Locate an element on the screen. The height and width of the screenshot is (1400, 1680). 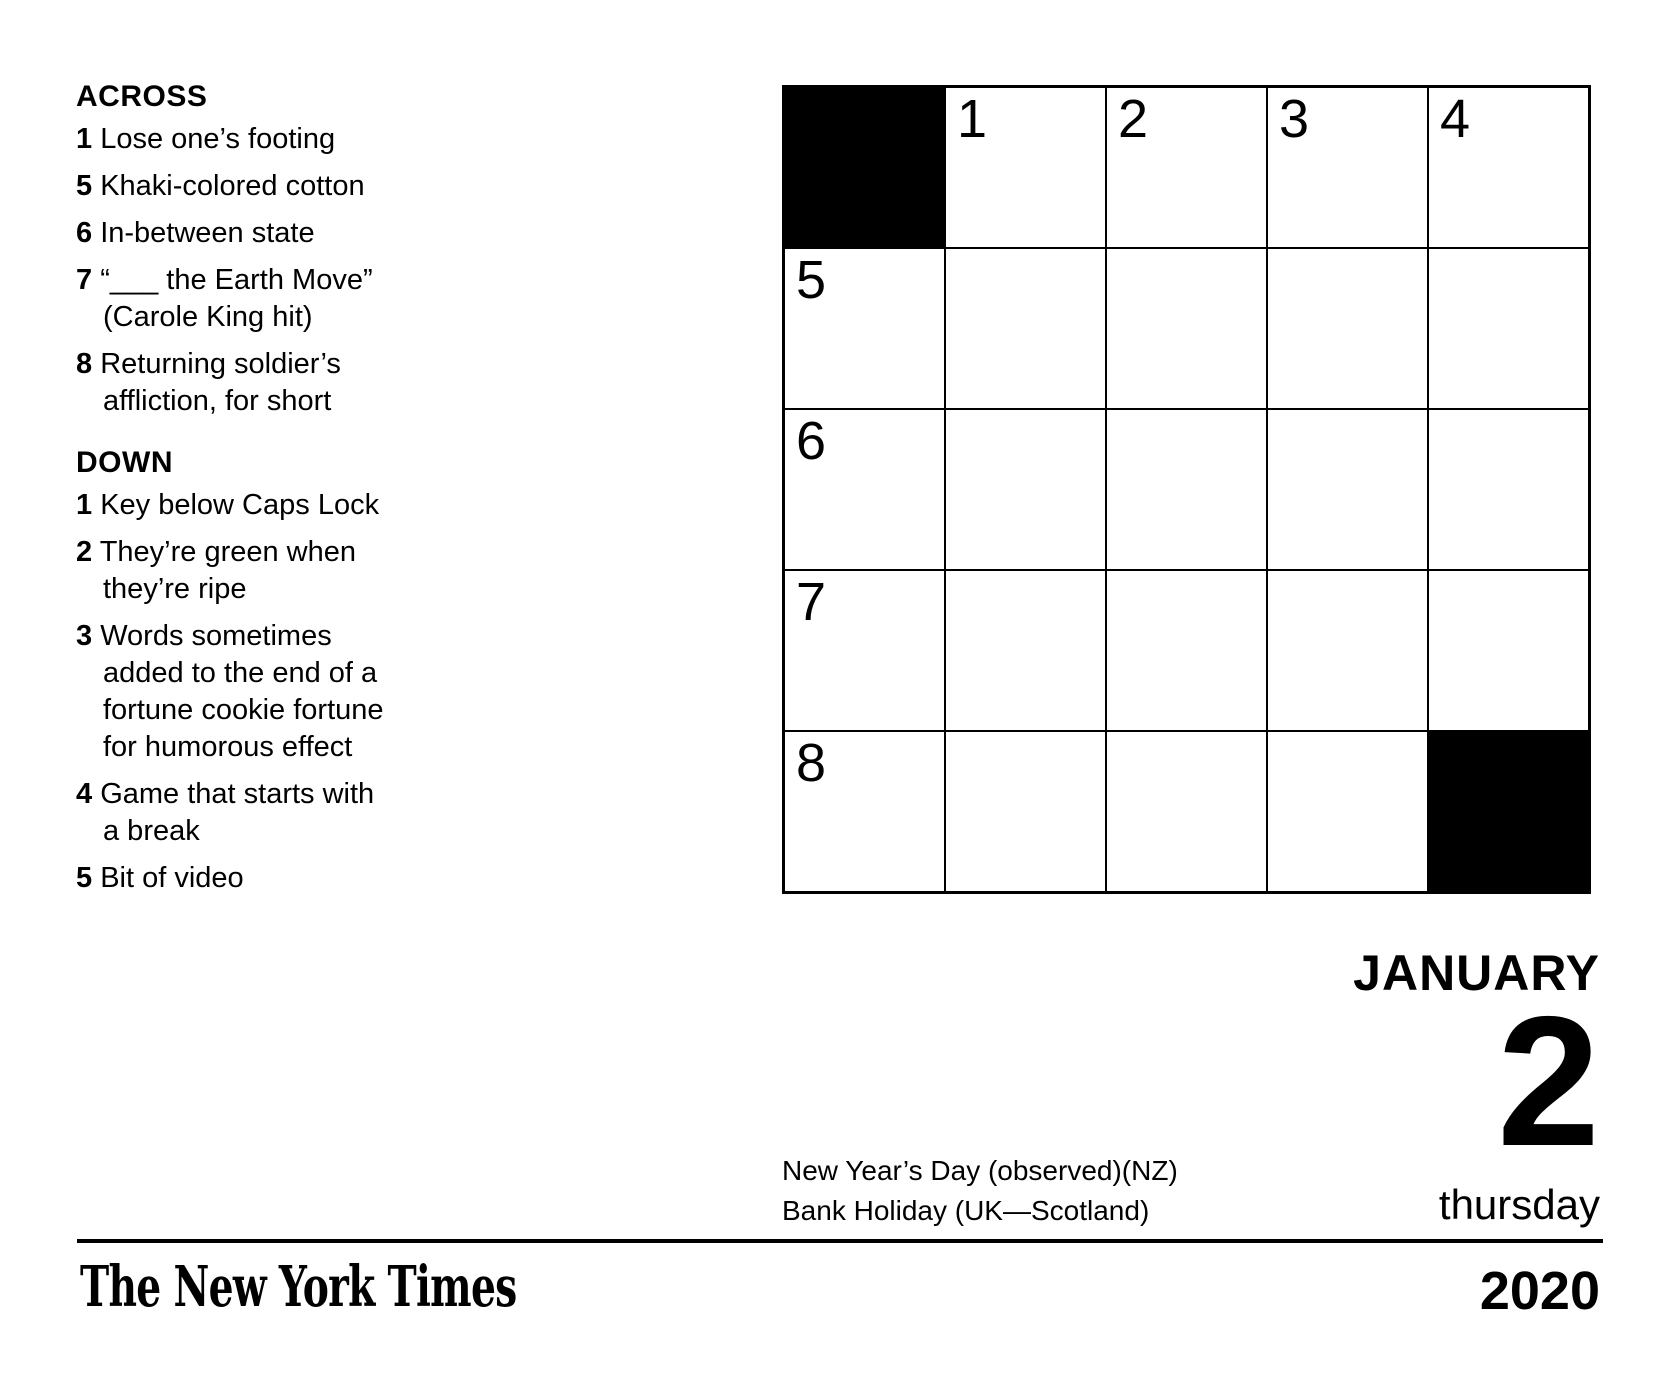
grid-cell: 7 is located at coordinates (864, 650).